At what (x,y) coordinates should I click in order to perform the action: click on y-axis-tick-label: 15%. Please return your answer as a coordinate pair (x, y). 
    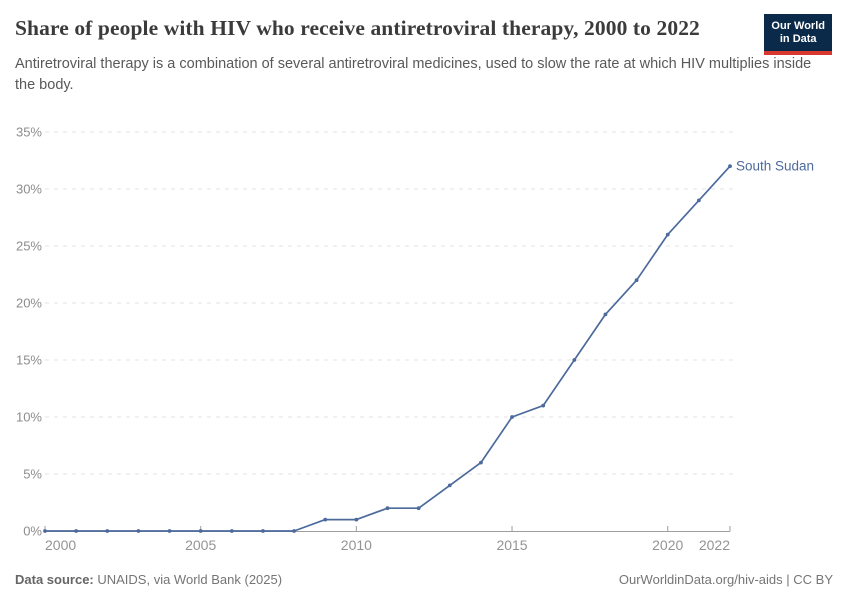
    Looking at the image, I should click on (29, 360).